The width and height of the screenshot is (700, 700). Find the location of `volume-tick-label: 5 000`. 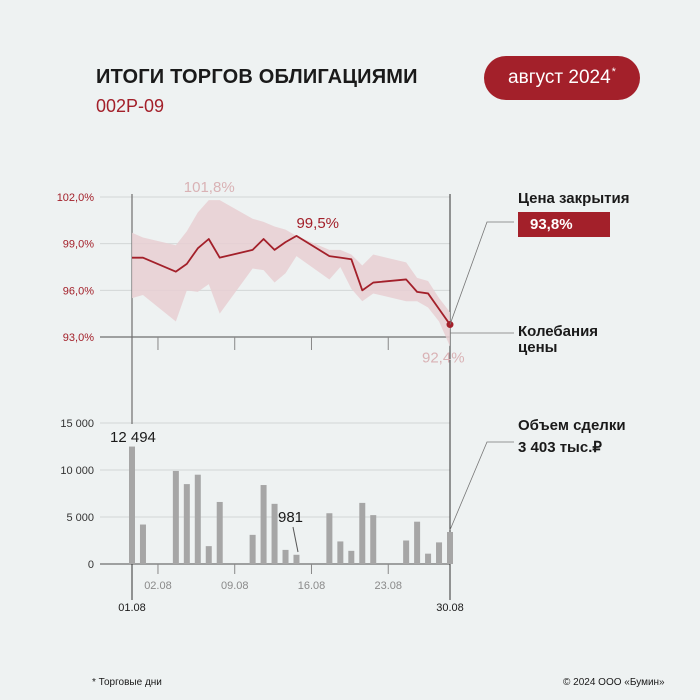

volume-tick-label: 5 000 is located at coordinates (80, 518).